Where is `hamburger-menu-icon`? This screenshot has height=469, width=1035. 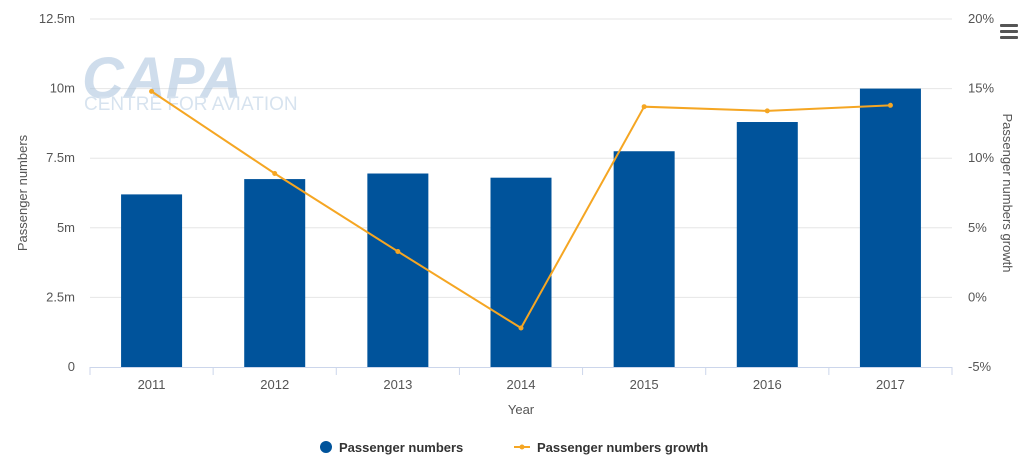 hamburger-menu-icon is located at coordinates (1009, 32).